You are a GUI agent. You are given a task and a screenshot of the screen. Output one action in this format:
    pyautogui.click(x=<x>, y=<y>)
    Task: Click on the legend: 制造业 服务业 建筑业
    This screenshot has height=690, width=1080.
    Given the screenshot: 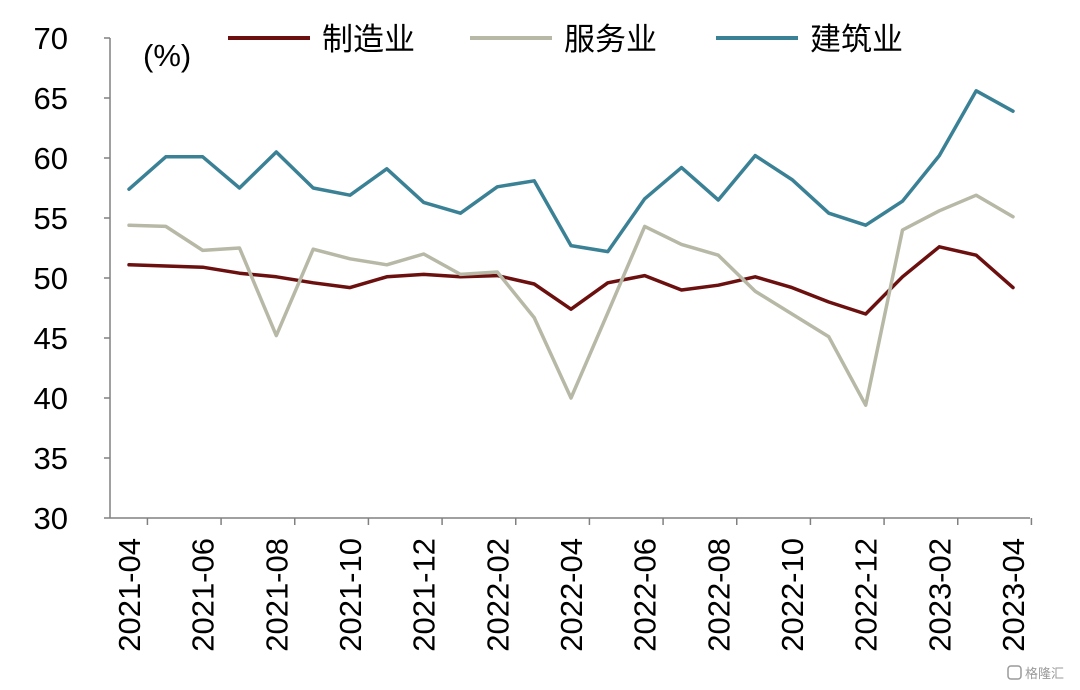 What is the action you would take?
    pyautogui.click(x=565, y=40)
    